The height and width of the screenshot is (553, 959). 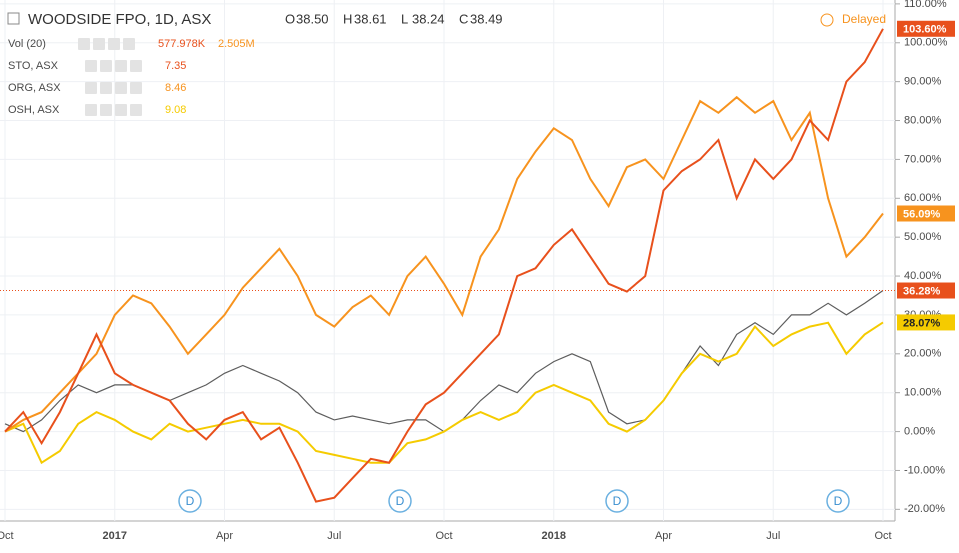 I want to click on legend-price: 8.46, so click(x=175, y=88).